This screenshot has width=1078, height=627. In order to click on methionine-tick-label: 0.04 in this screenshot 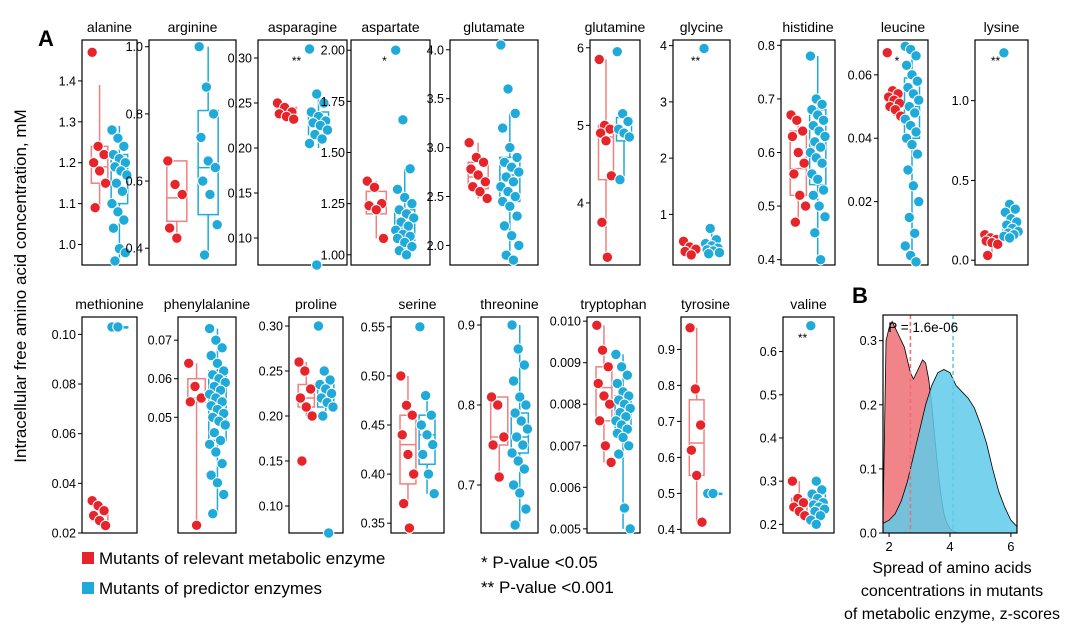, I will do `click(64, 484)`.